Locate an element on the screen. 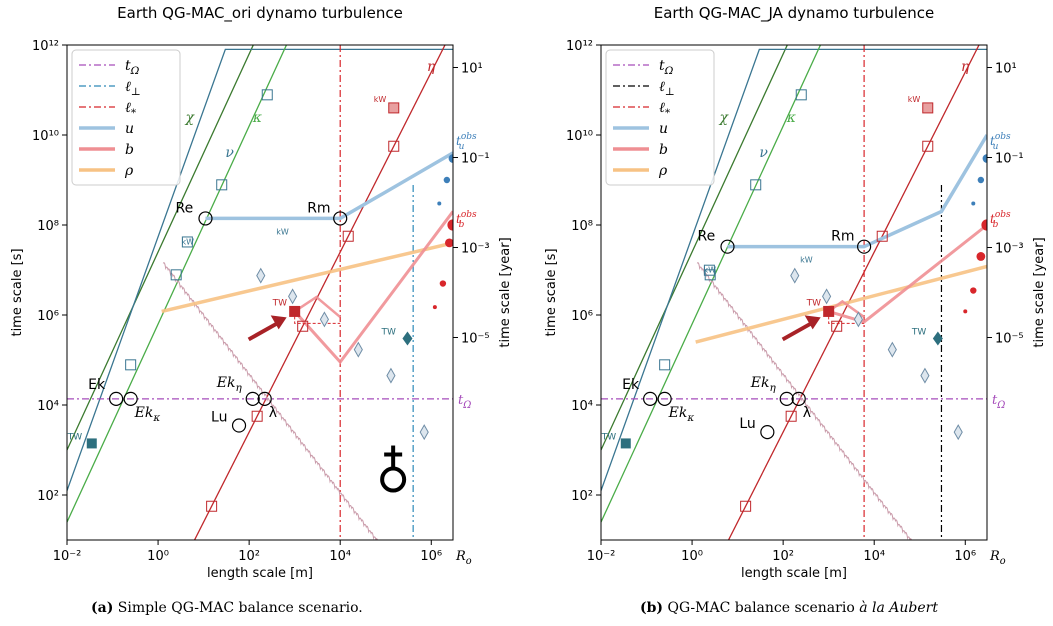 This screenshot has width=1053, height=626. energy-staircase is located at coordinates (804, 401).